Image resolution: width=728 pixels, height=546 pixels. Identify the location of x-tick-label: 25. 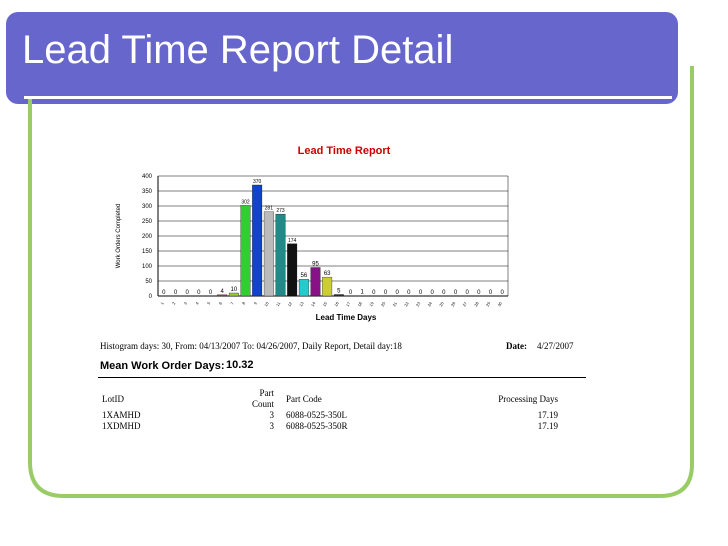
(441, 303).